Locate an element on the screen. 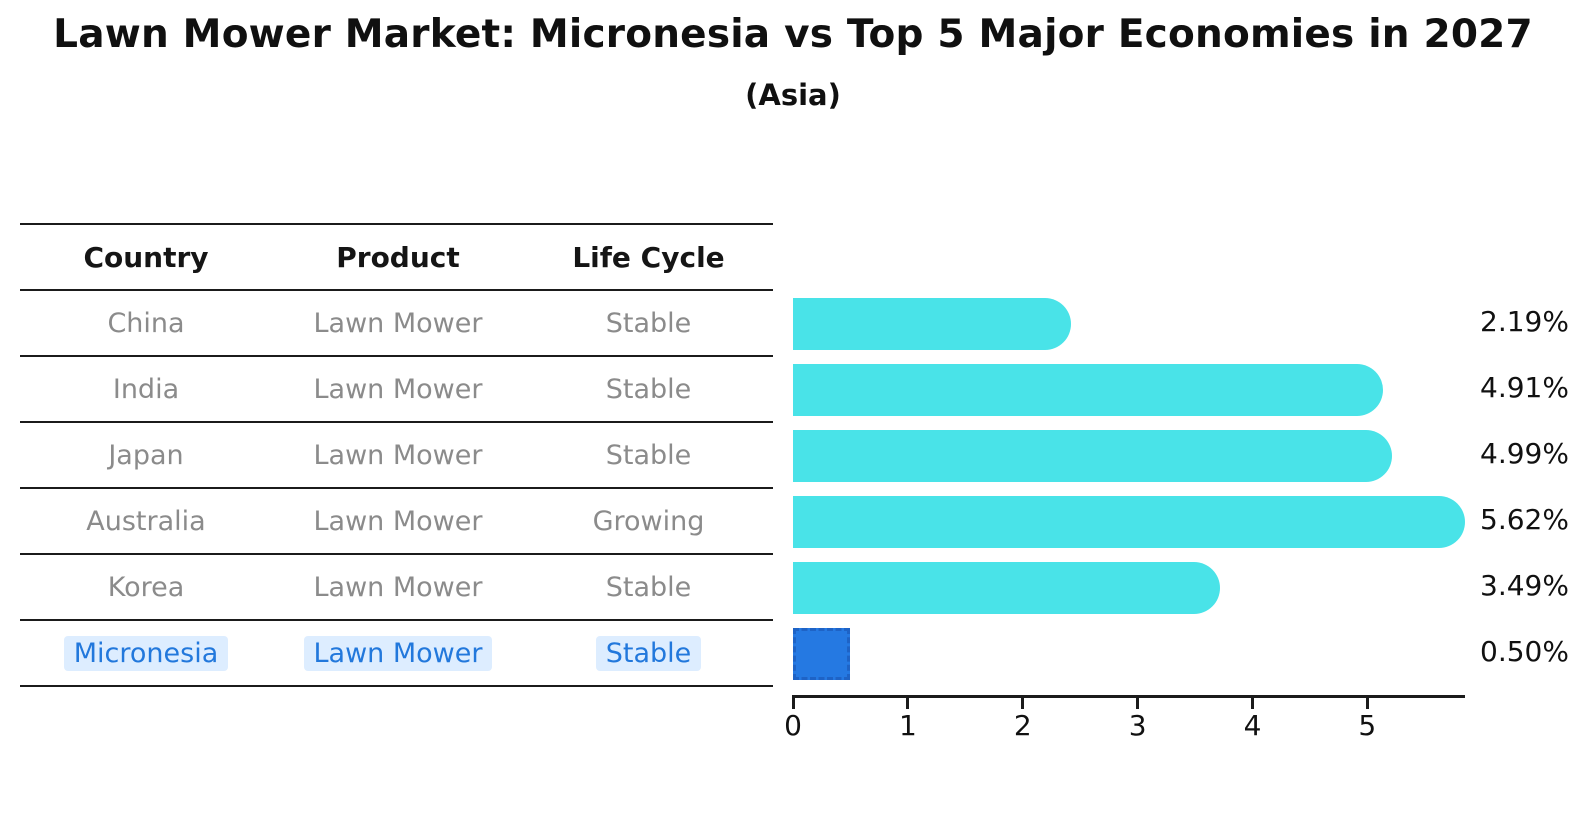 The height and width of the screenshot is (823, 1586). cell-country: Micronesia is located at coordinates (146, 653).